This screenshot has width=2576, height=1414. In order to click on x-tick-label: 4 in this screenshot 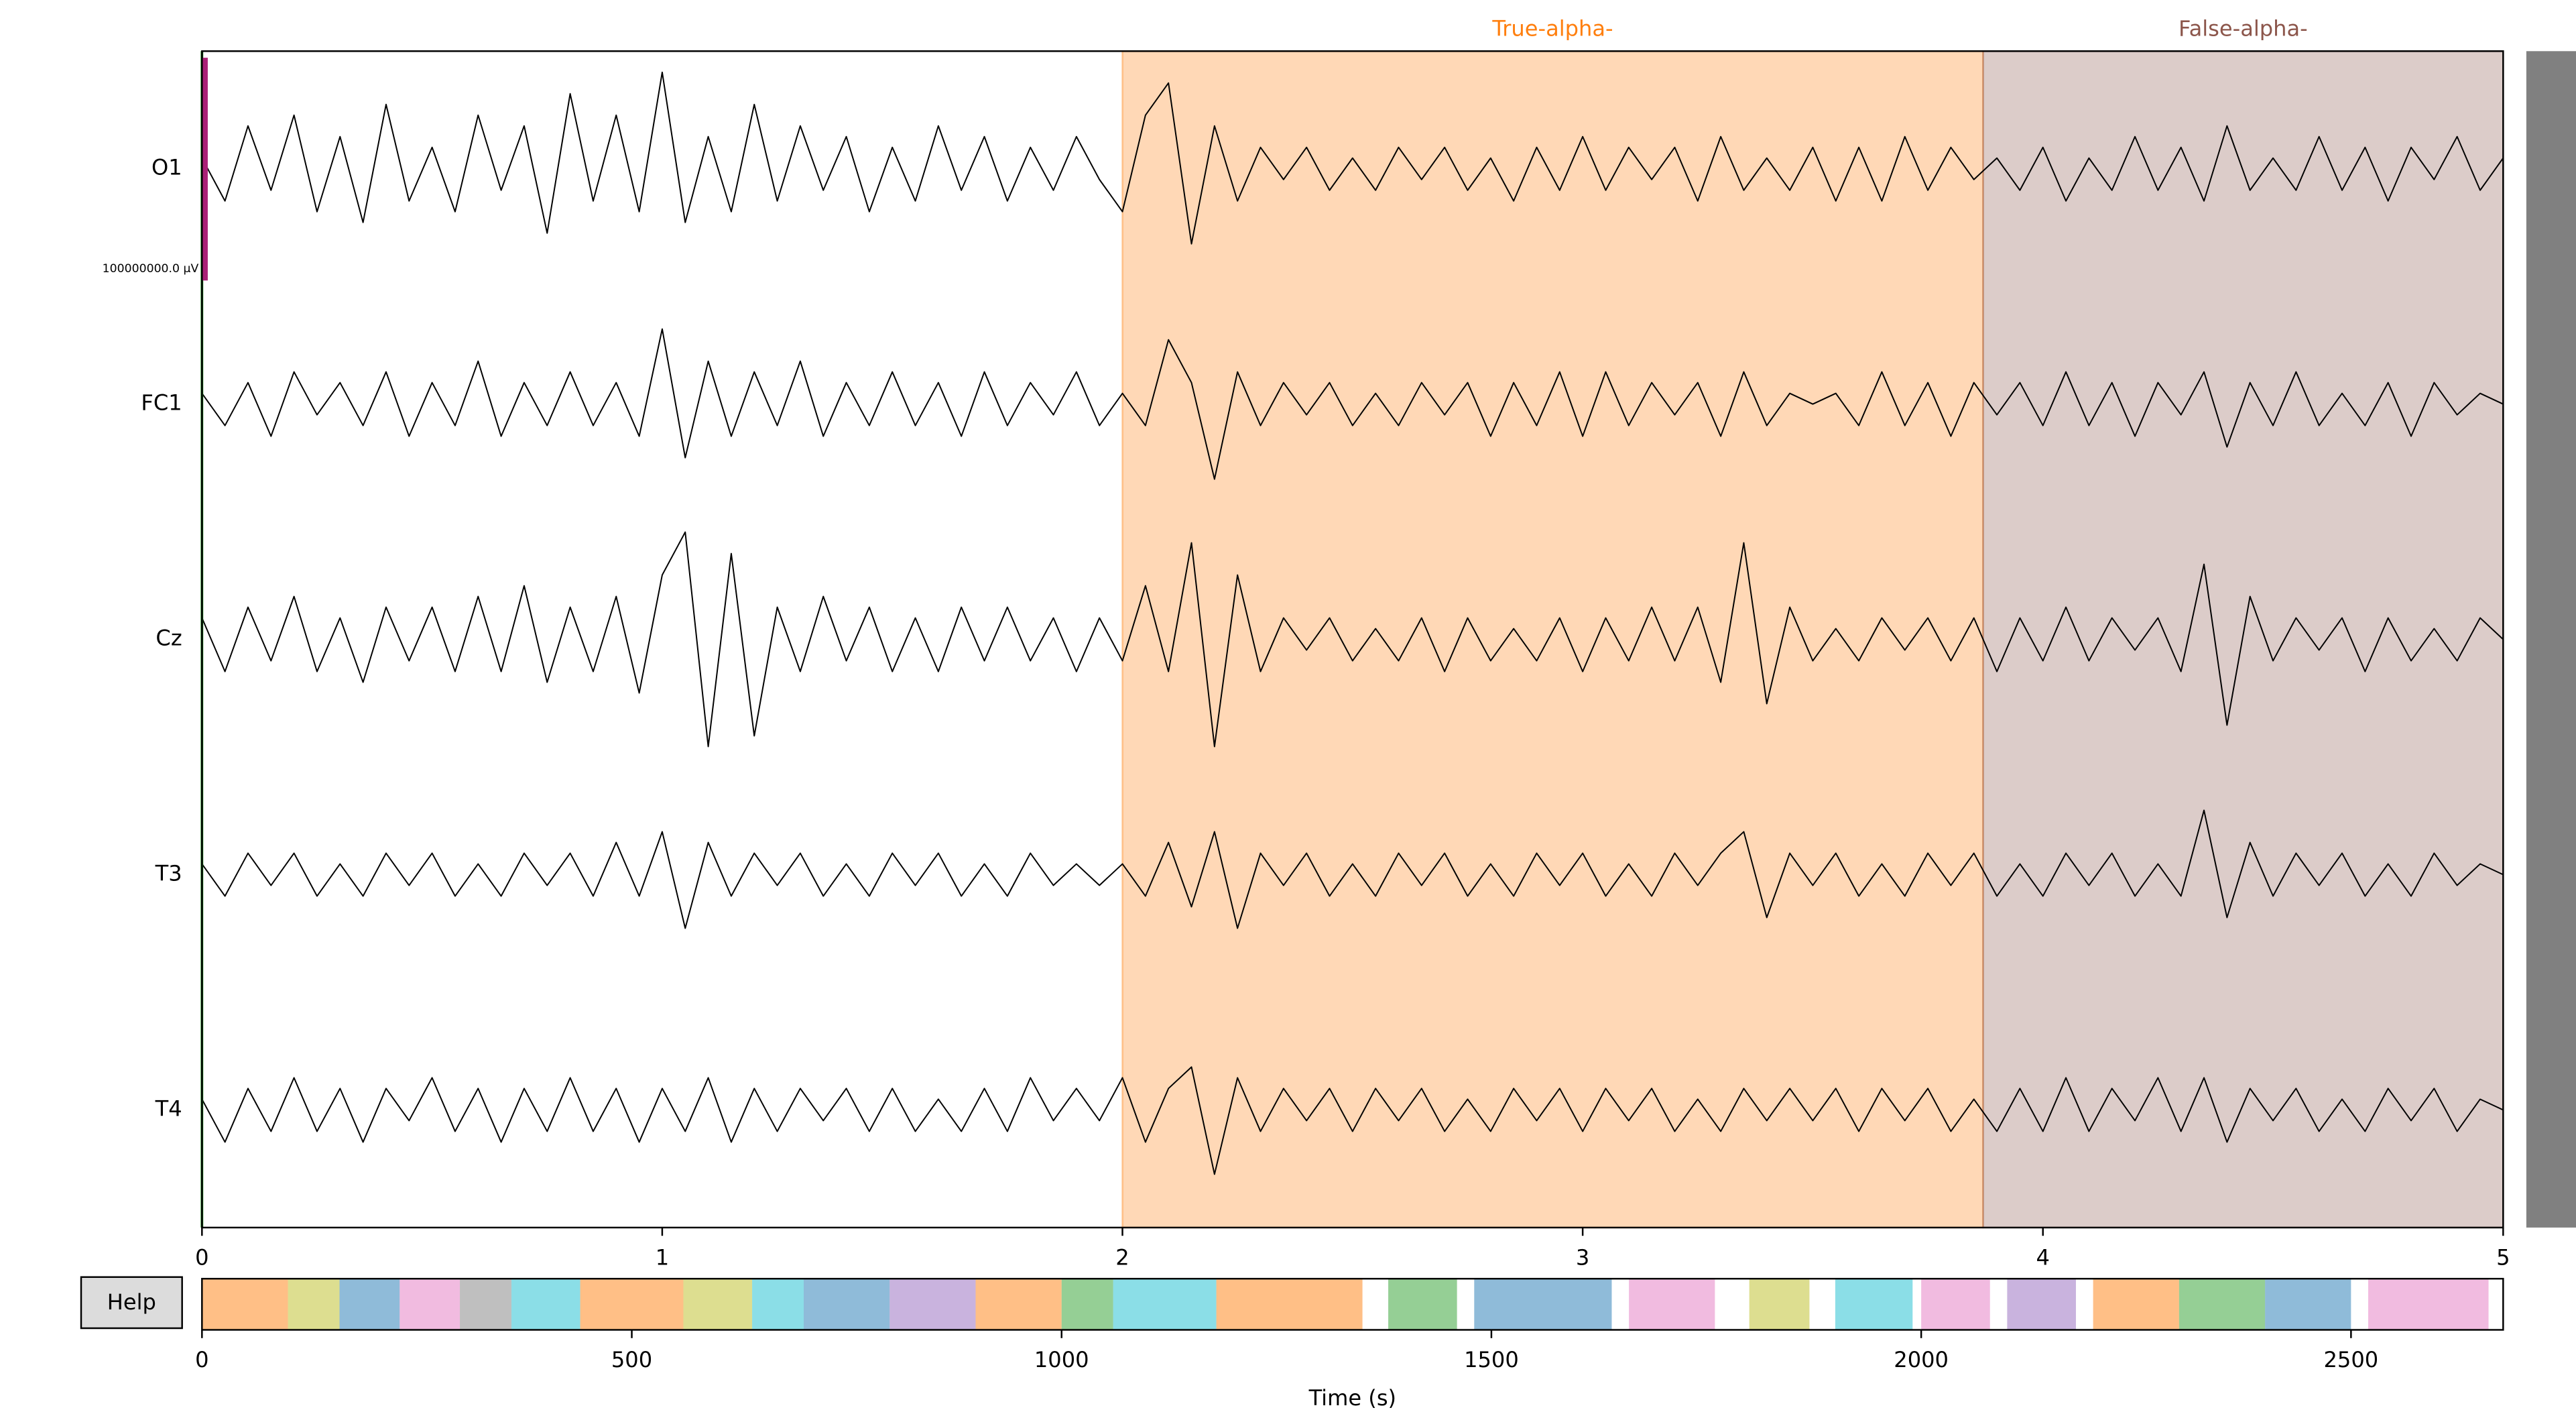, I will do `click(2043, 1258)`.